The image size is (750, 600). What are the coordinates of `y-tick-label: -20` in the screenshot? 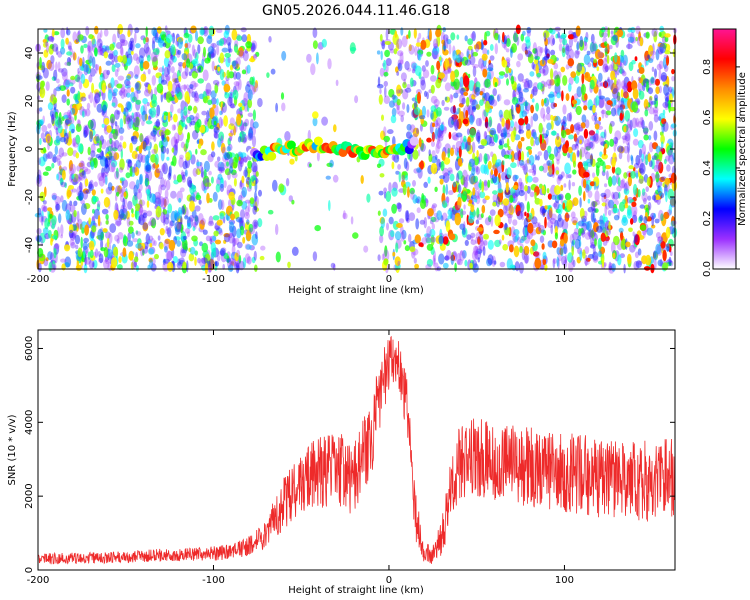 It's located at (29, 197).